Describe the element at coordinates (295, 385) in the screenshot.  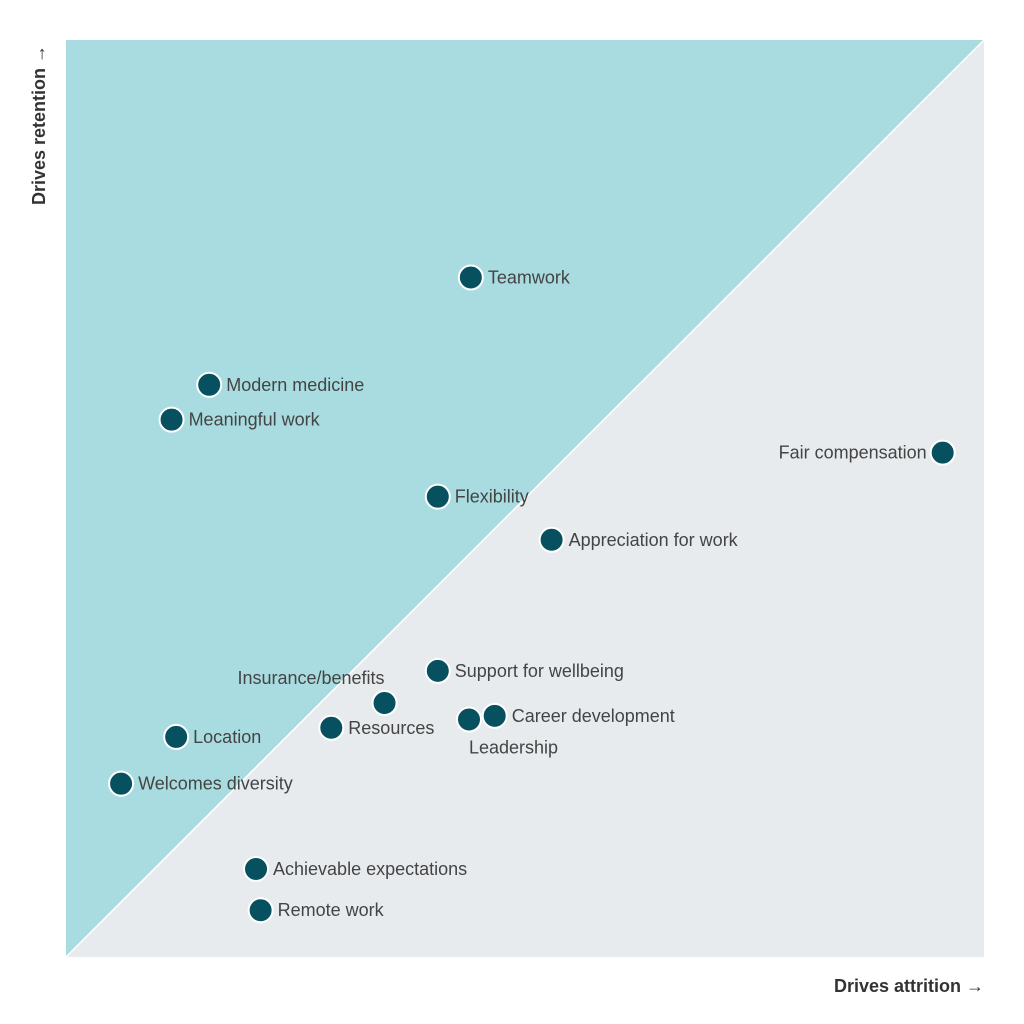
I see `data-point-label: Modern medicine` at that location.